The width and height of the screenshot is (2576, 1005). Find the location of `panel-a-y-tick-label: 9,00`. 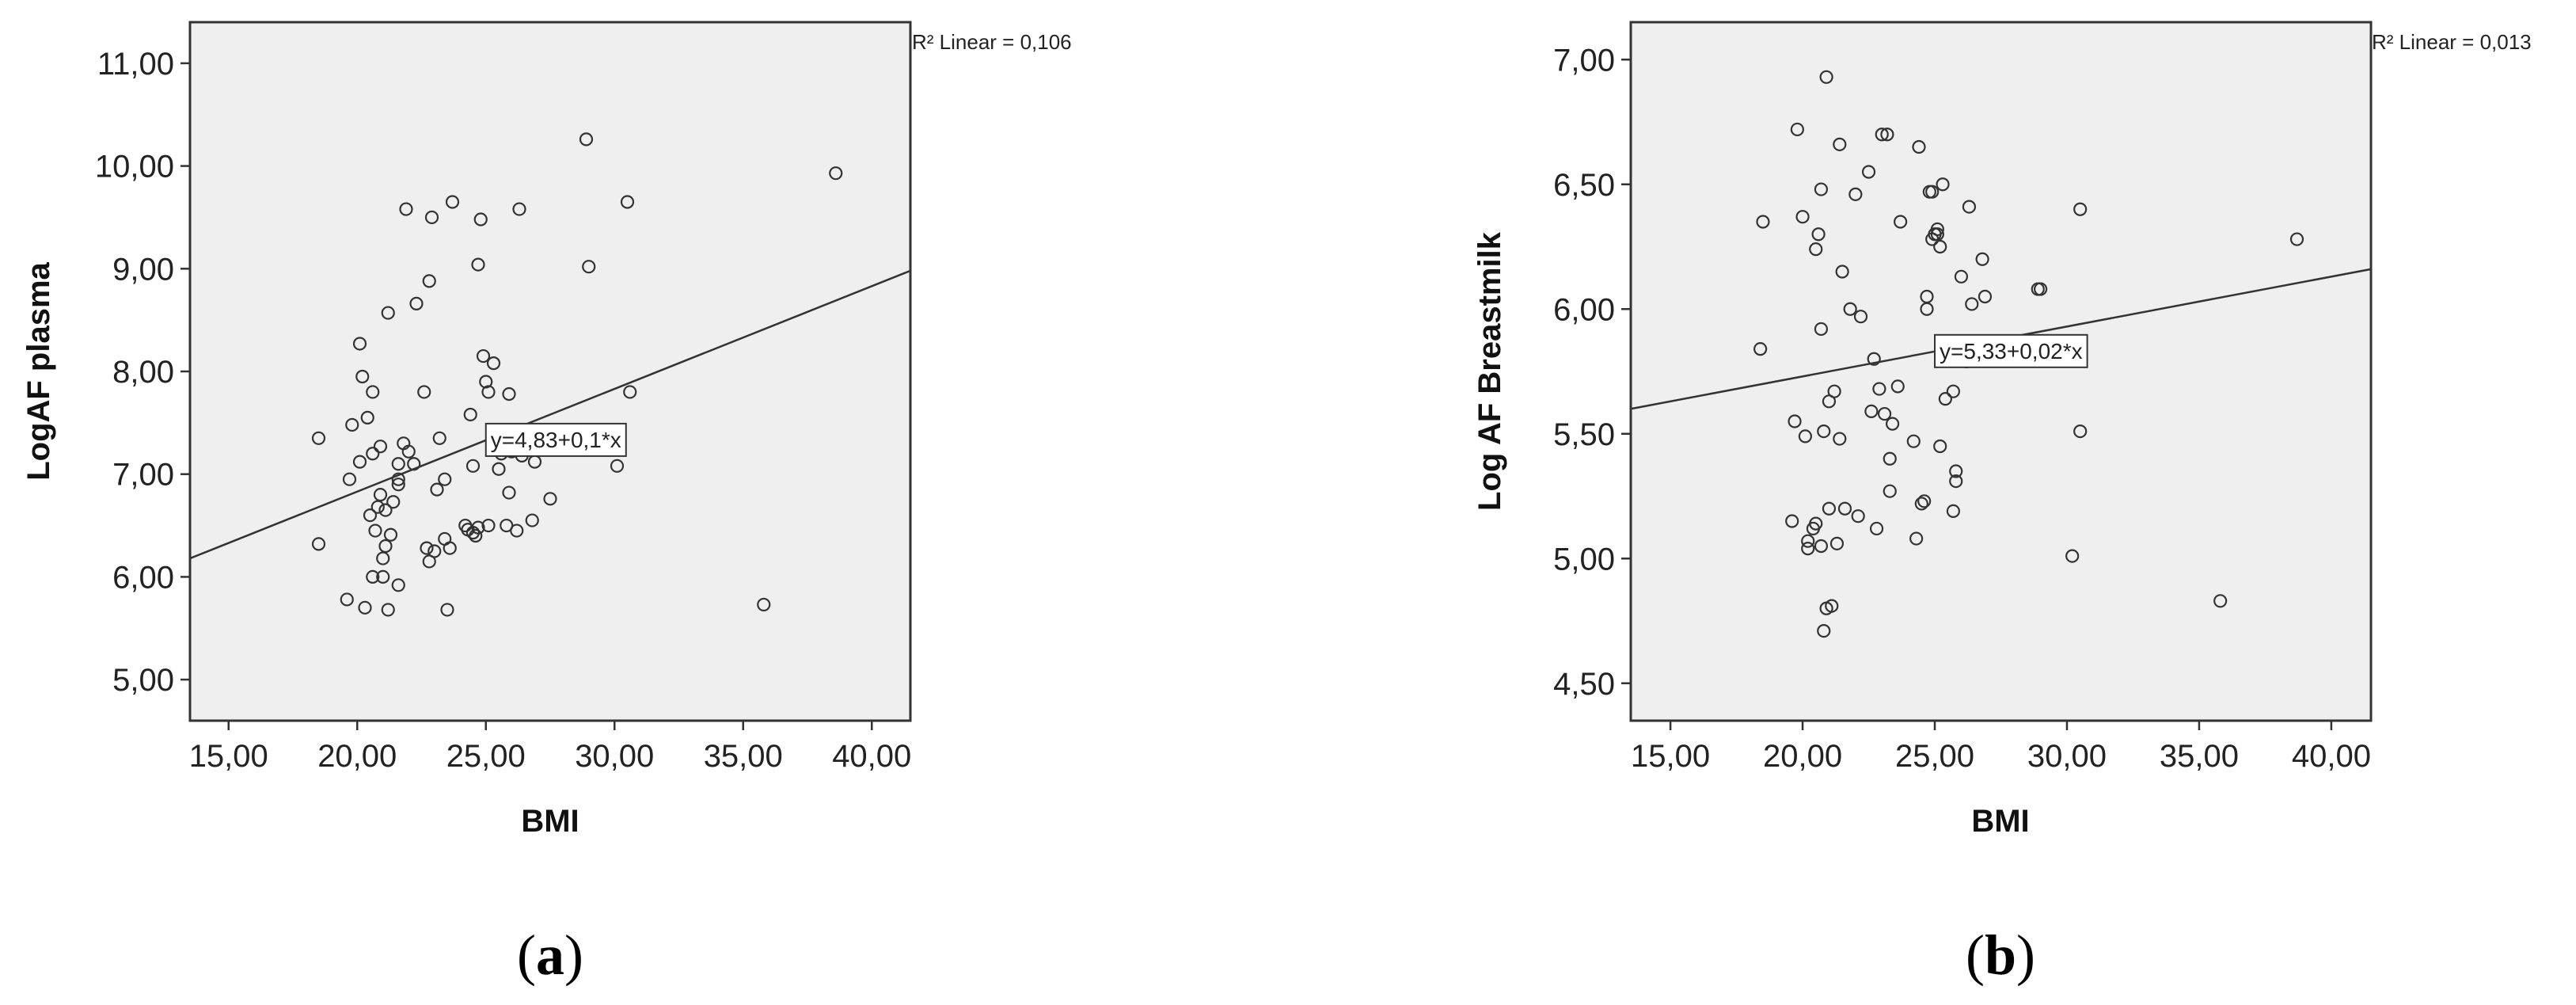

panel-a-y-tick-label: 9,00 is located at coordinates (143, 269).